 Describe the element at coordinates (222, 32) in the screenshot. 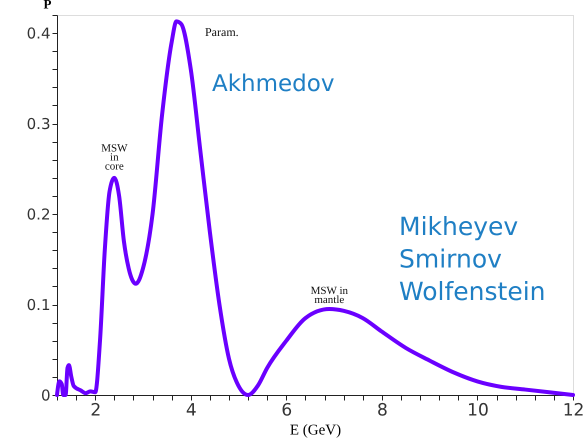

I see `annotation: Param.` at that location.